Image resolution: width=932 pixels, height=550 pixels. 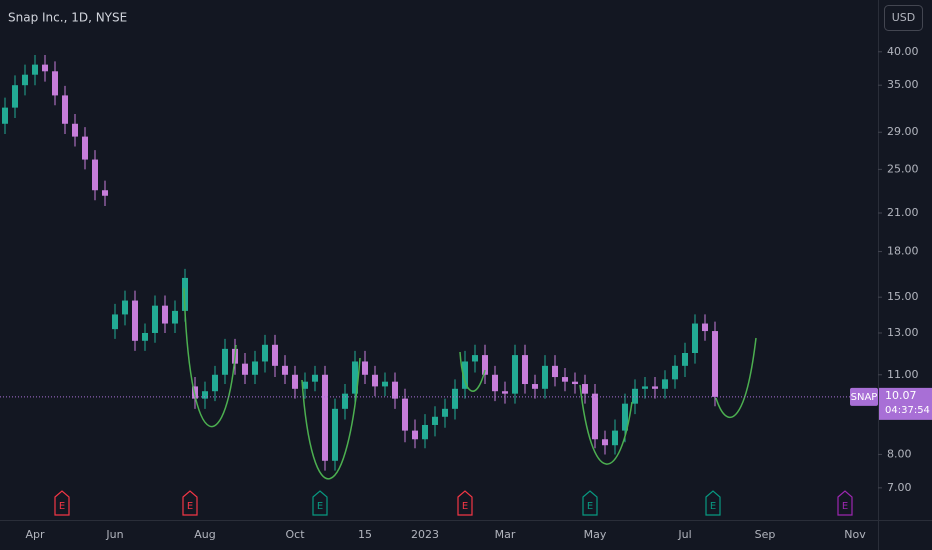 What do you see at coordinates (864, 396) in the screenshot?
I see `symbol-tag` at bounding box center [864, 396].